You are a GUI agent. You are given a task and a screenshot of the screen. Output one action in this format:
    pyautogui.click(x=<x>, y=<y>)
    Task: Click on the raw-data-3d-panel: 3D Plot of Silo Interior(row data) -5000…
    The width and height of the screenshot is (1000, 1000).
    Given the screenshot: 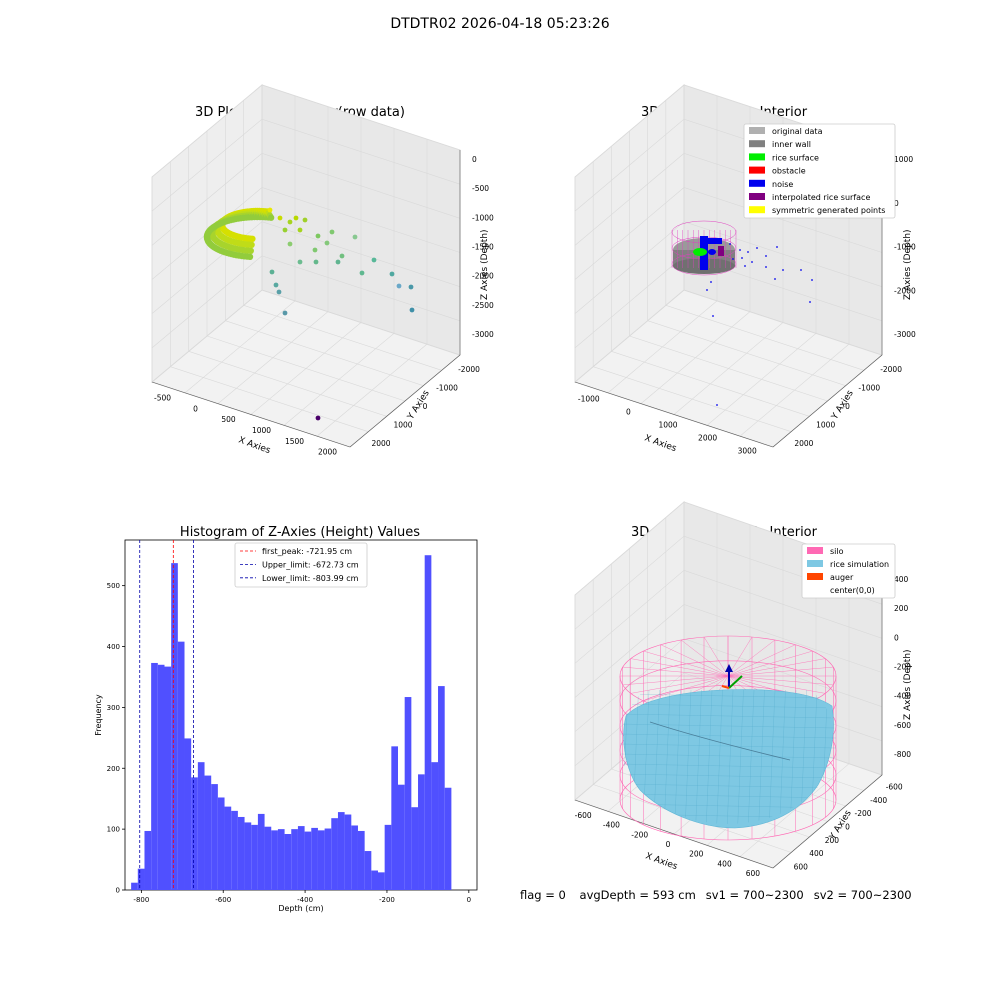 What is the action you would take?
    pyautogui.click(x=322, y=270)
    